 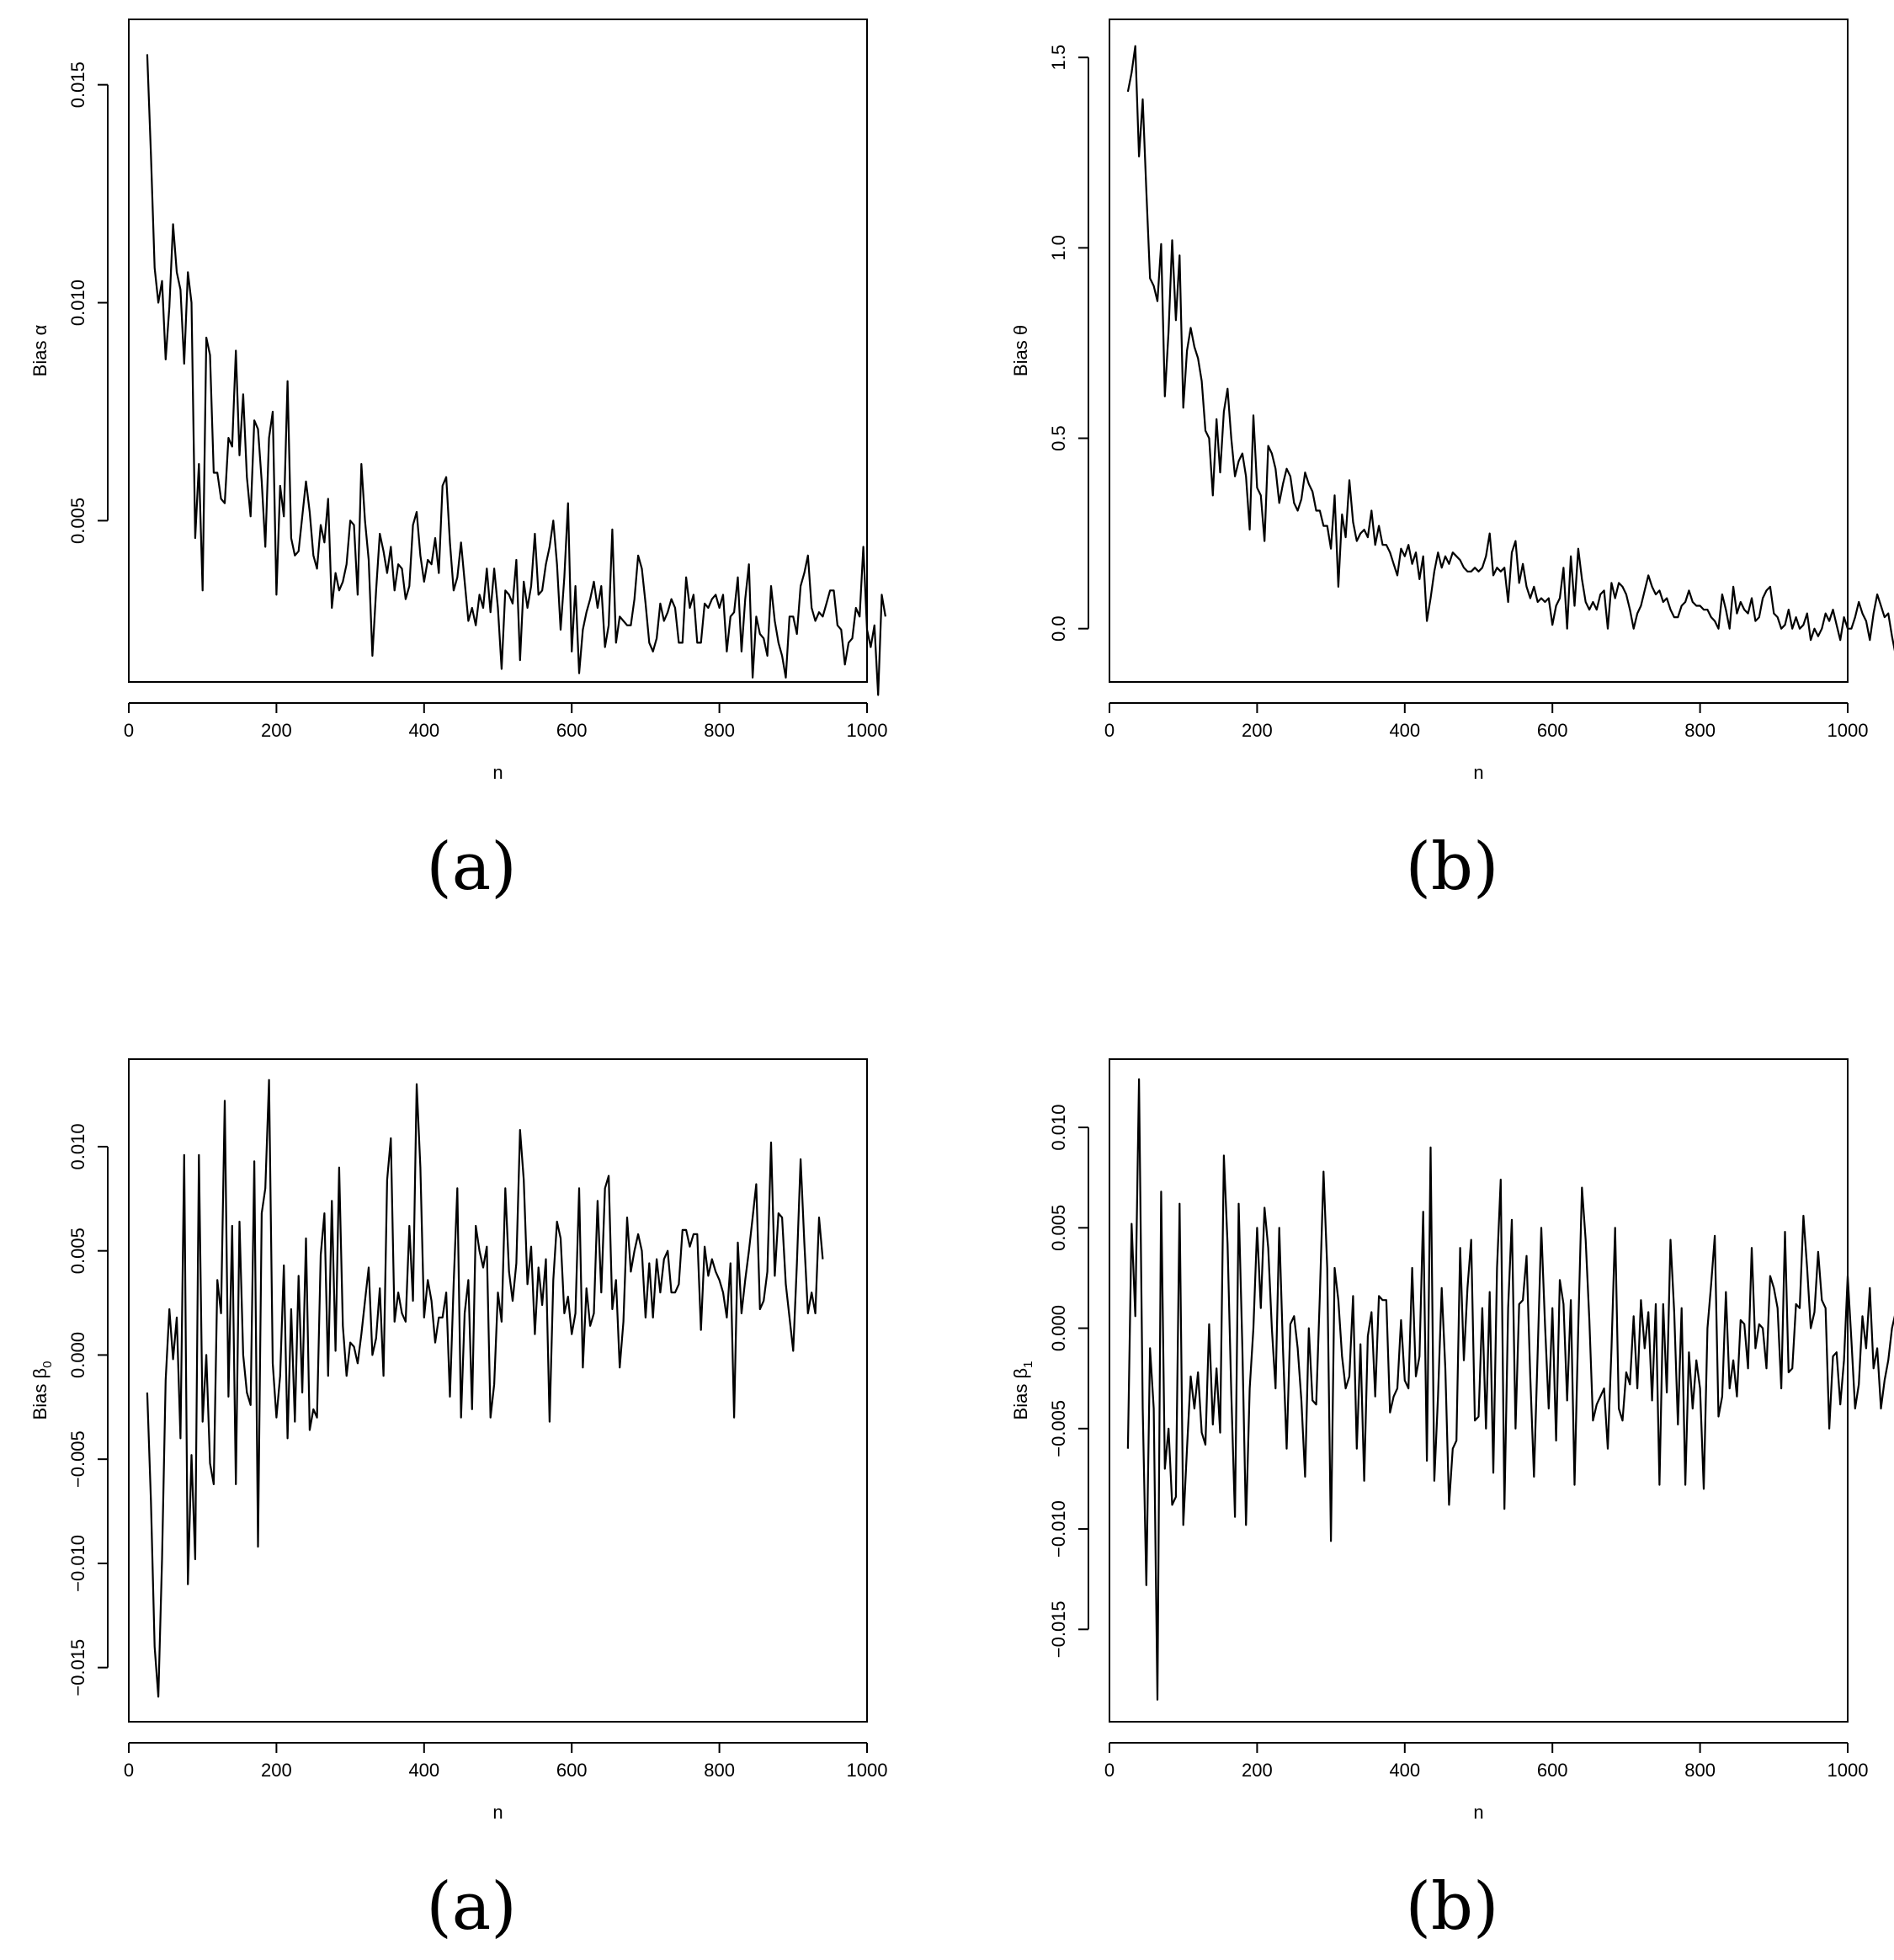 I want to click on caption-a-top: (a), so click(x=471, y=867).